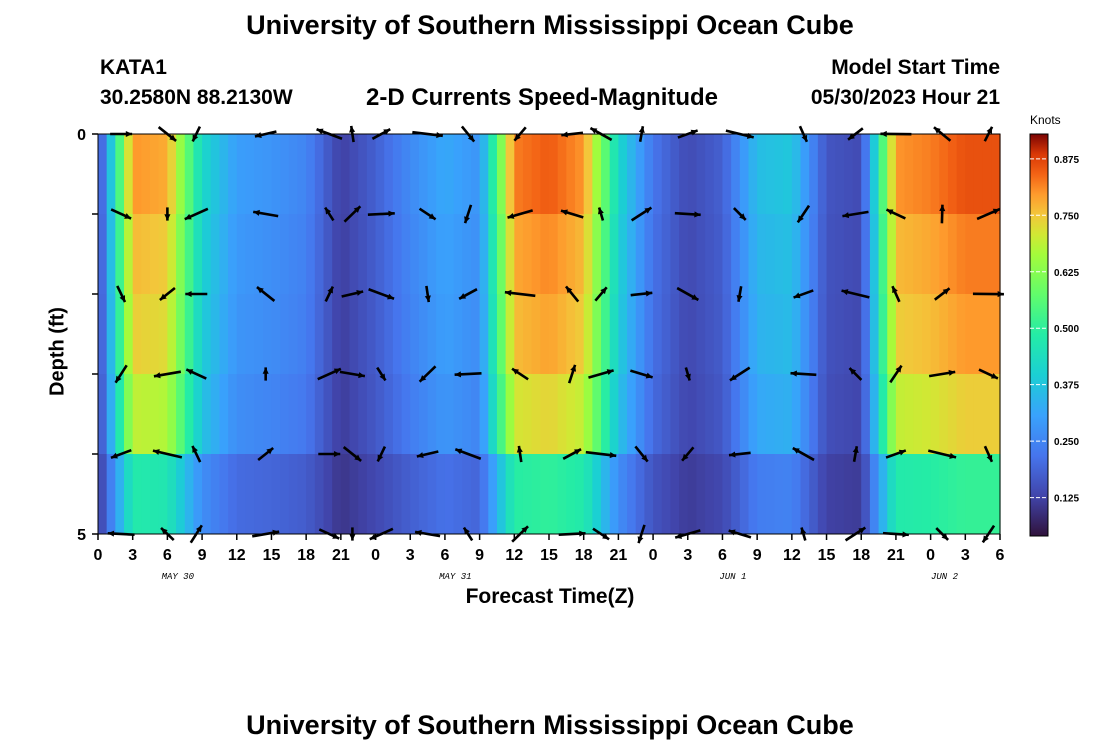 This screenshot has height=750, width=1100. I want to click on date-label: JUN 2, so click(945, 577).